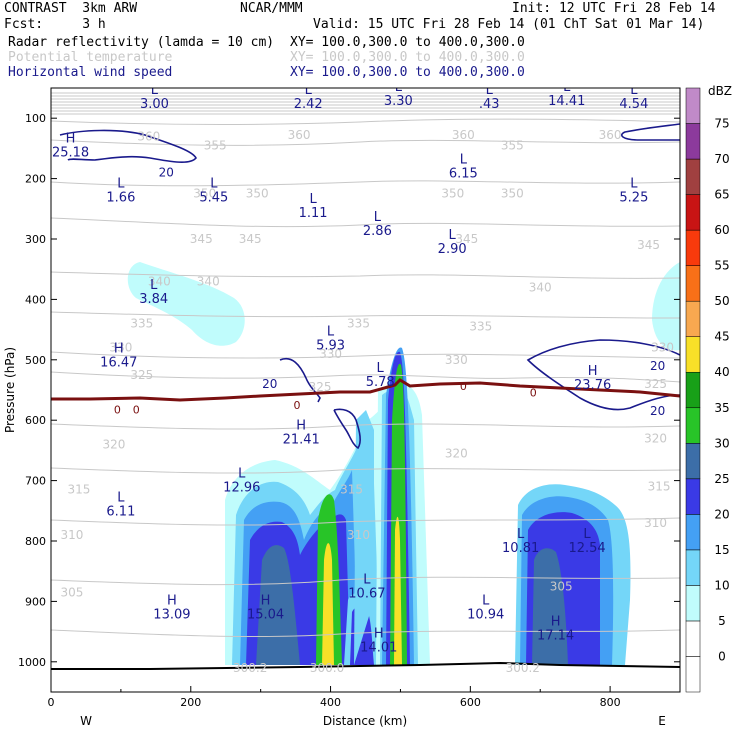 The width and height of the screenshot is (740, 740). Describe the element at coordinates (398, 514) in the screenshot. I see `reflectivity-echo-center-green` at that location.